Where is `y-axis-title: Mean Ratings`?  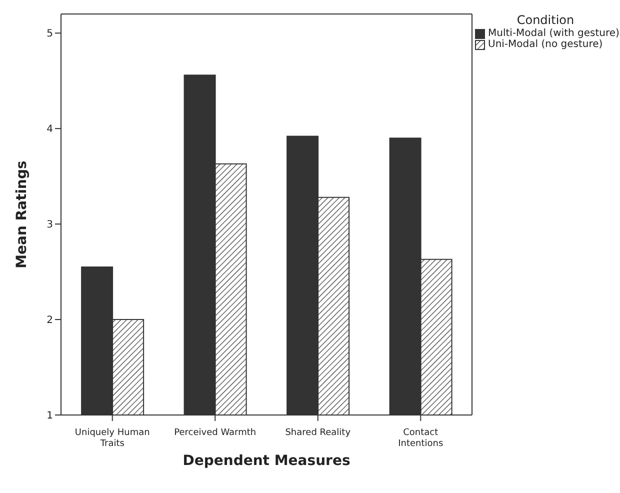 y-axis-title: Mean Ratings is located at coordinates (22, 214).